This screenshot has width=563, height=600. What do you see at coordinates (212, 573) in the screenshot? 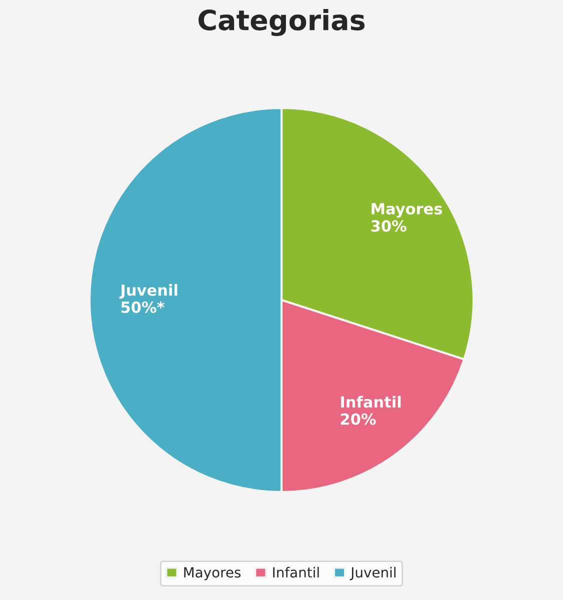
I see `legend-label: Mayores` at bounding box center [212, 573].